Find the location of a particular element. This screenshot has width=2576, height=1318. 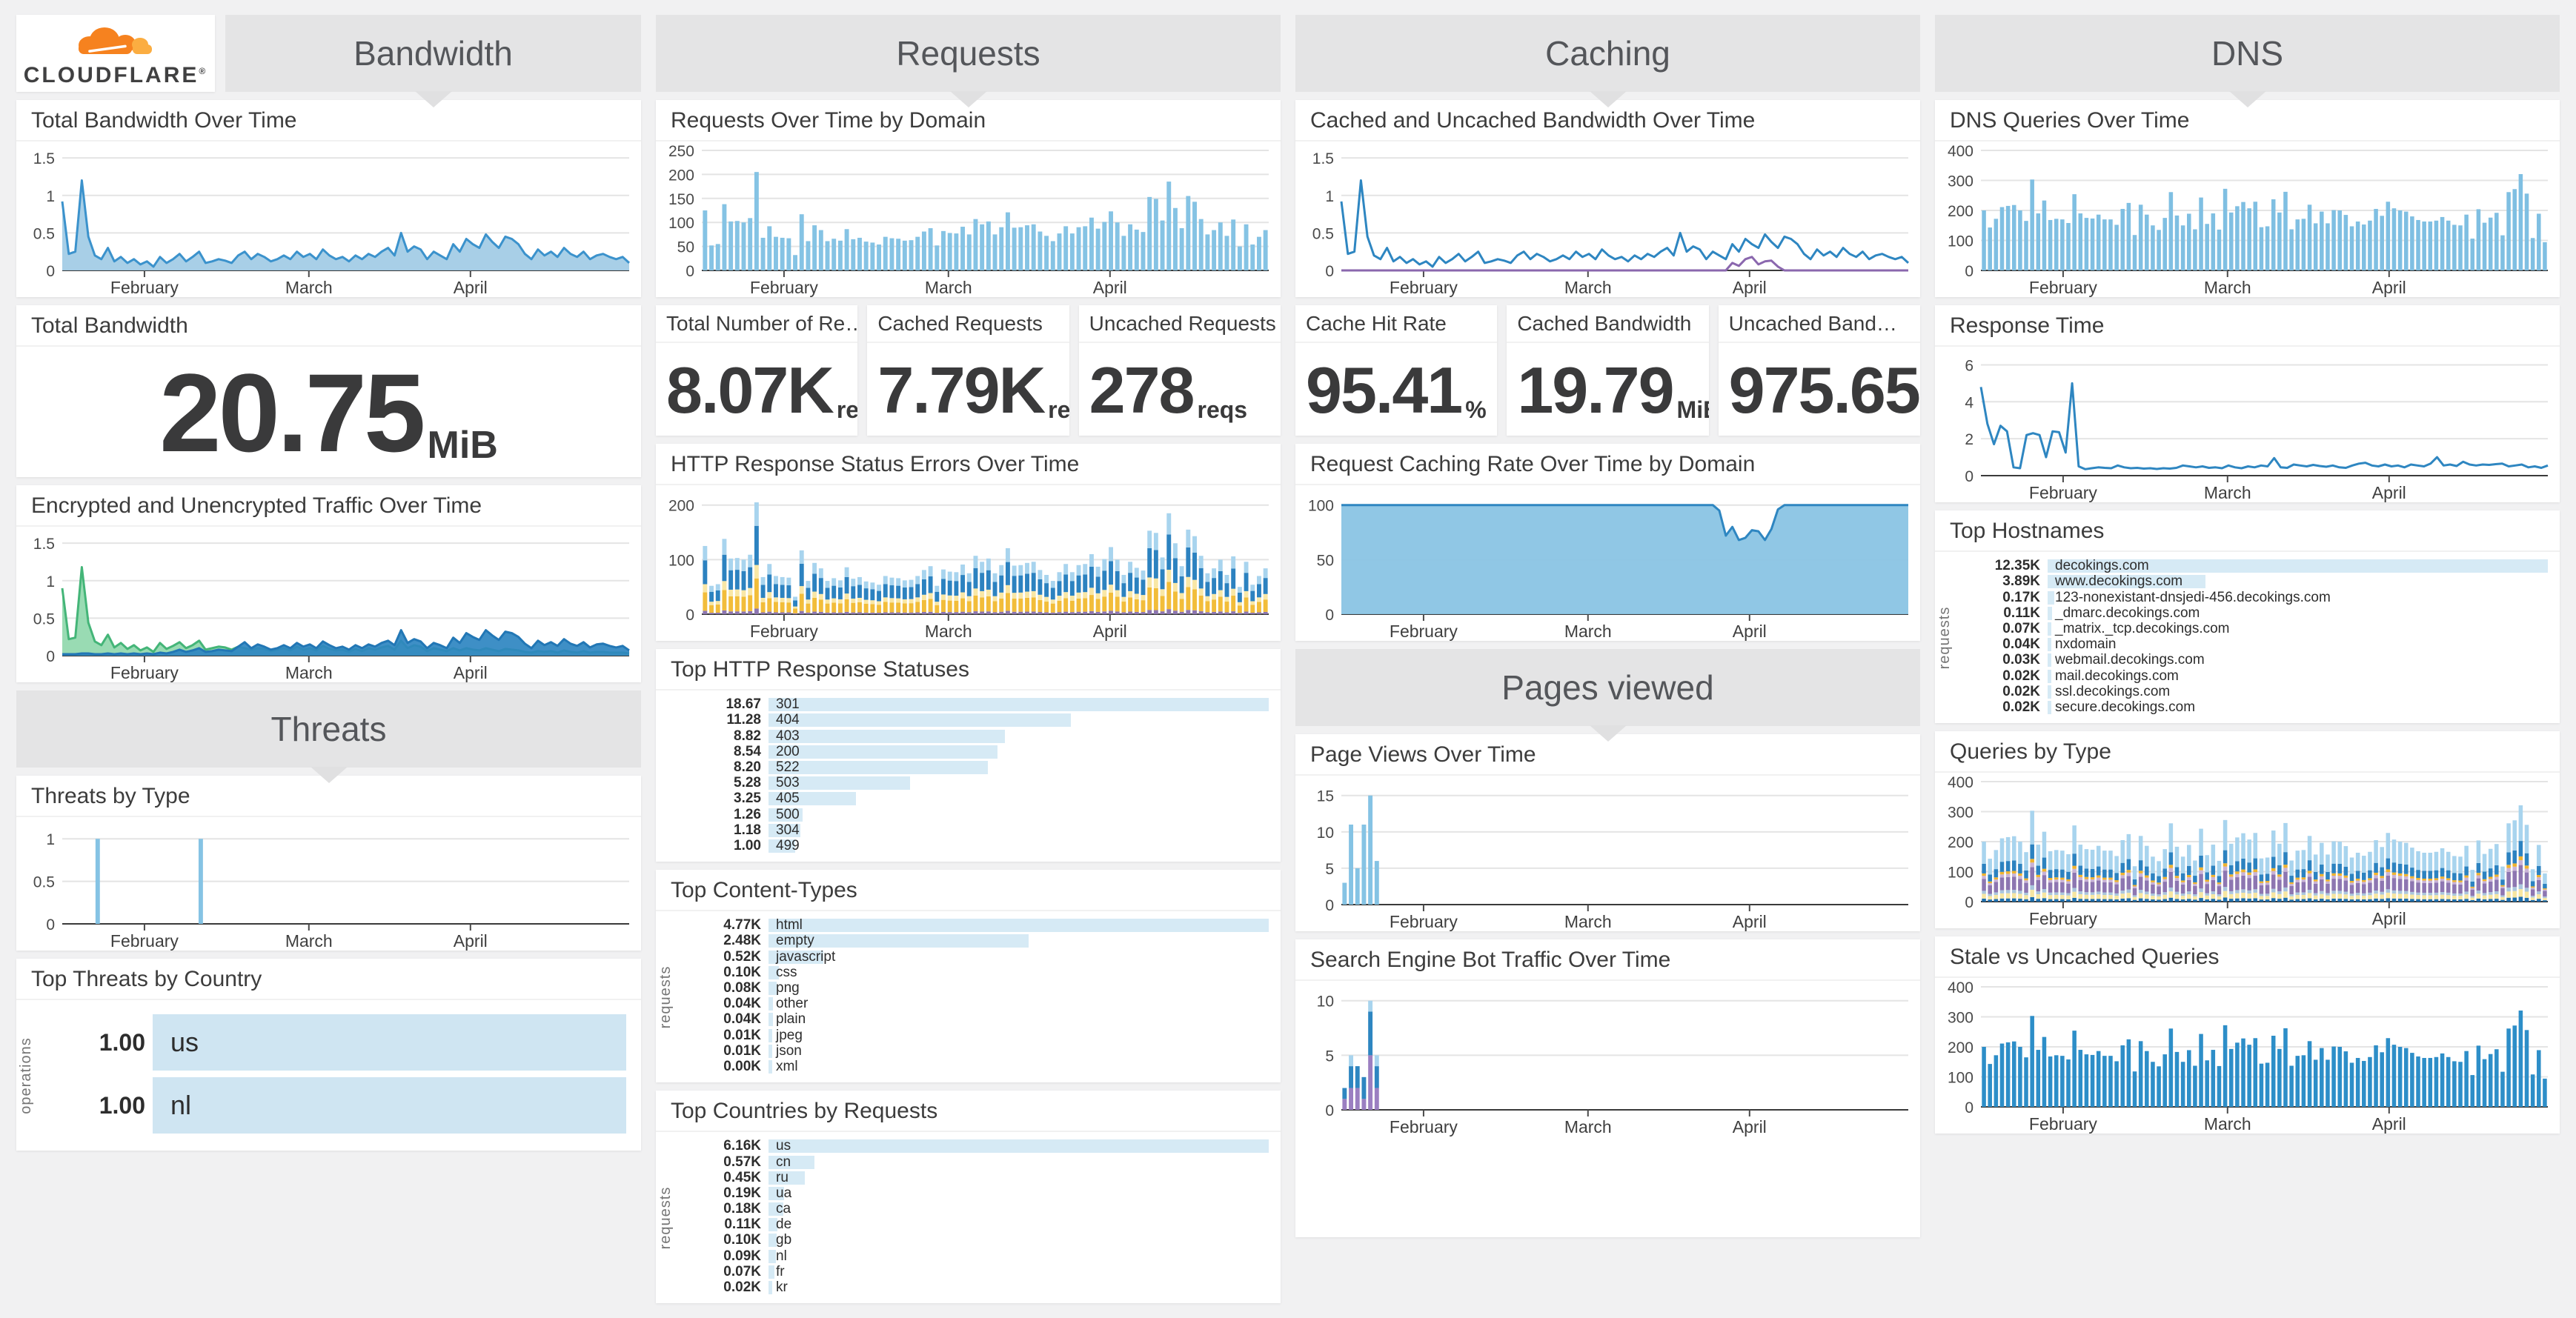

svg-text: 100 is located at coordinates (1961, 873).